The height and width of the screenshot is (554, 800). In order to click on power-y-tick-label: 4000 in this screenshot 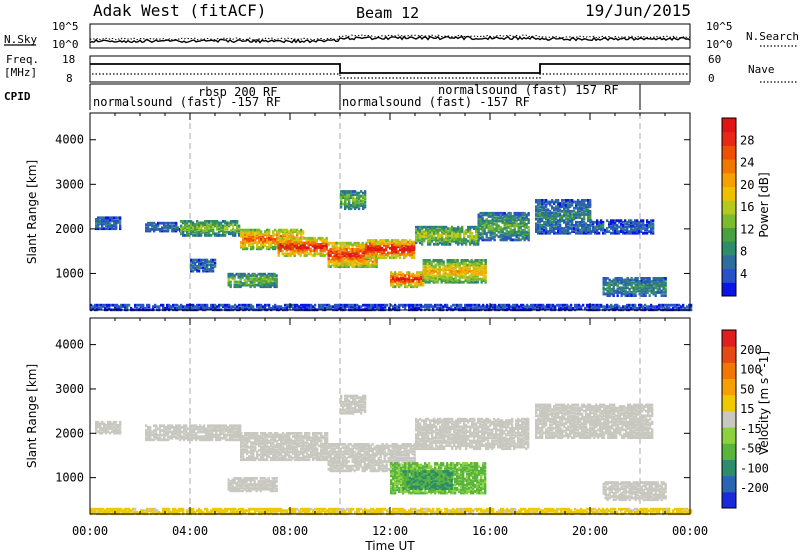, I will do `click(69, 140)`.